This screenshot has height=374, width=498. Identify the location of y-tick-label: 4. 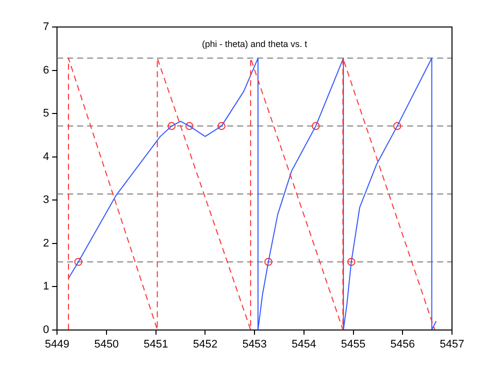
(46, 156).